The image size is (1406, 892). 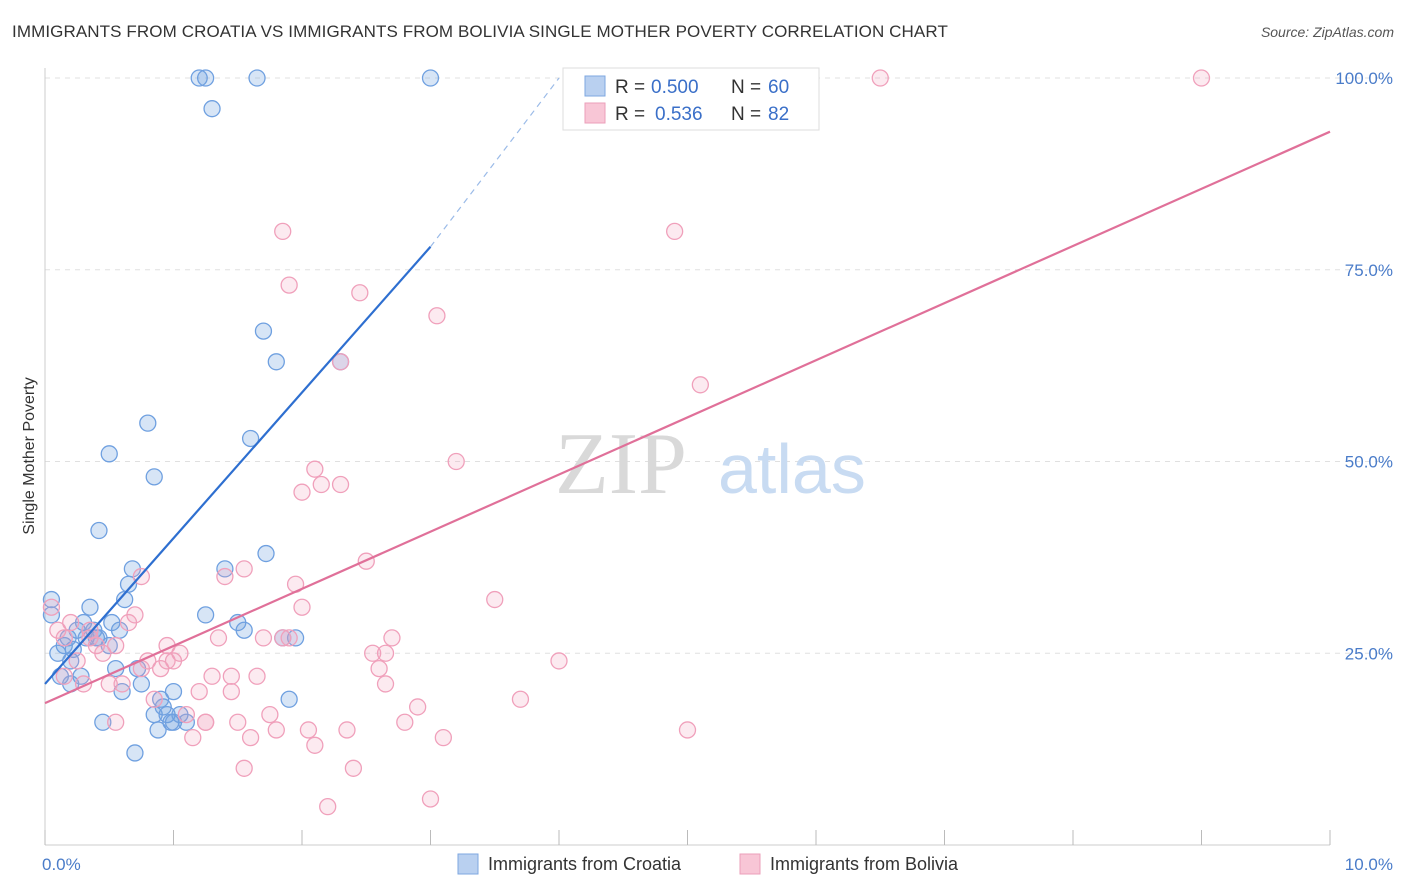 I want to click on legend-box: R = 0.500 N = 60 R = 0.536 N = 82, so click(x=691, y=99).